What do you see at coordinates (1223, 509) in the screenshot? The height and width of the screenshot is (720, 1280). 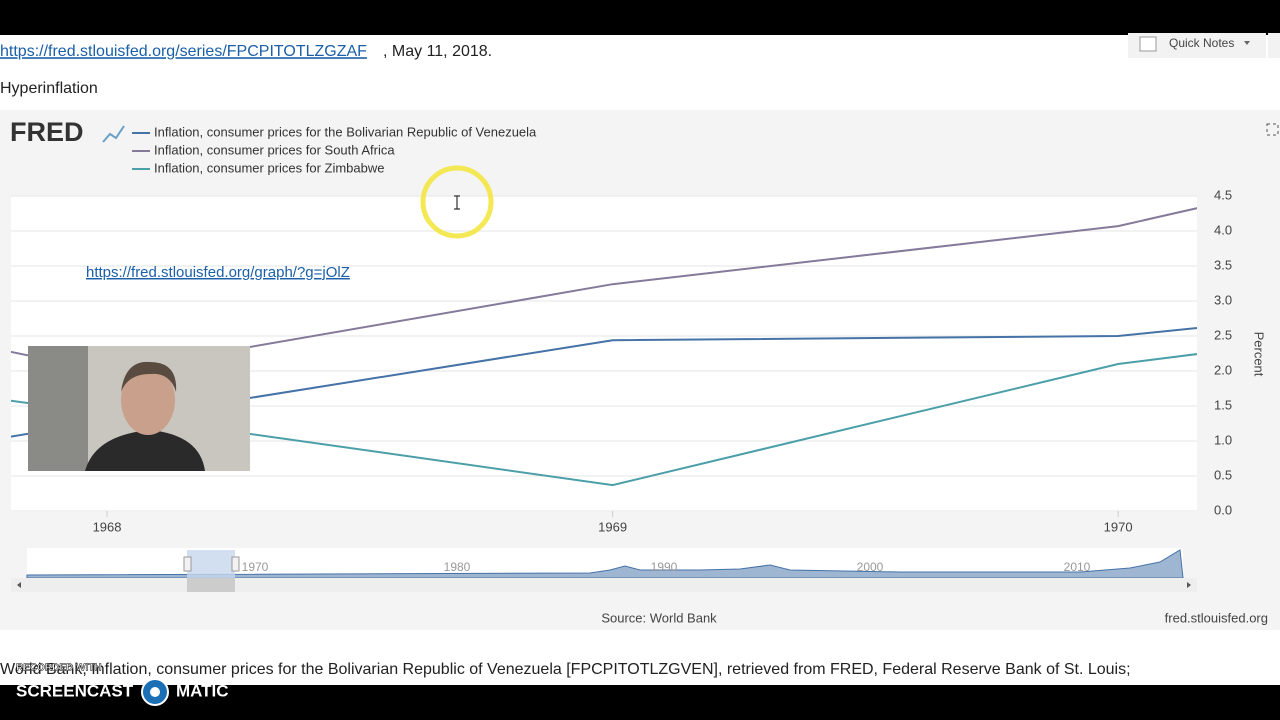 I see `y-tick-label: 0.0` at bounding box center [1223, 509].